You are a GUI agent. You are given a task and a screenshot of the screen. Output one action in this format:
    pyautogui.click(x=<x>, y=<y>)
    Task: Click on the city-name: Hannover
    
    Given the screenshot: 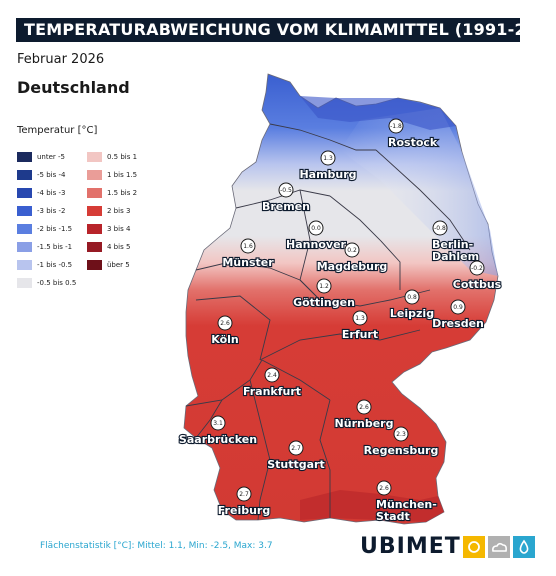 What is the action you would take?
    pyautogui.click(x=316, y=244)
    